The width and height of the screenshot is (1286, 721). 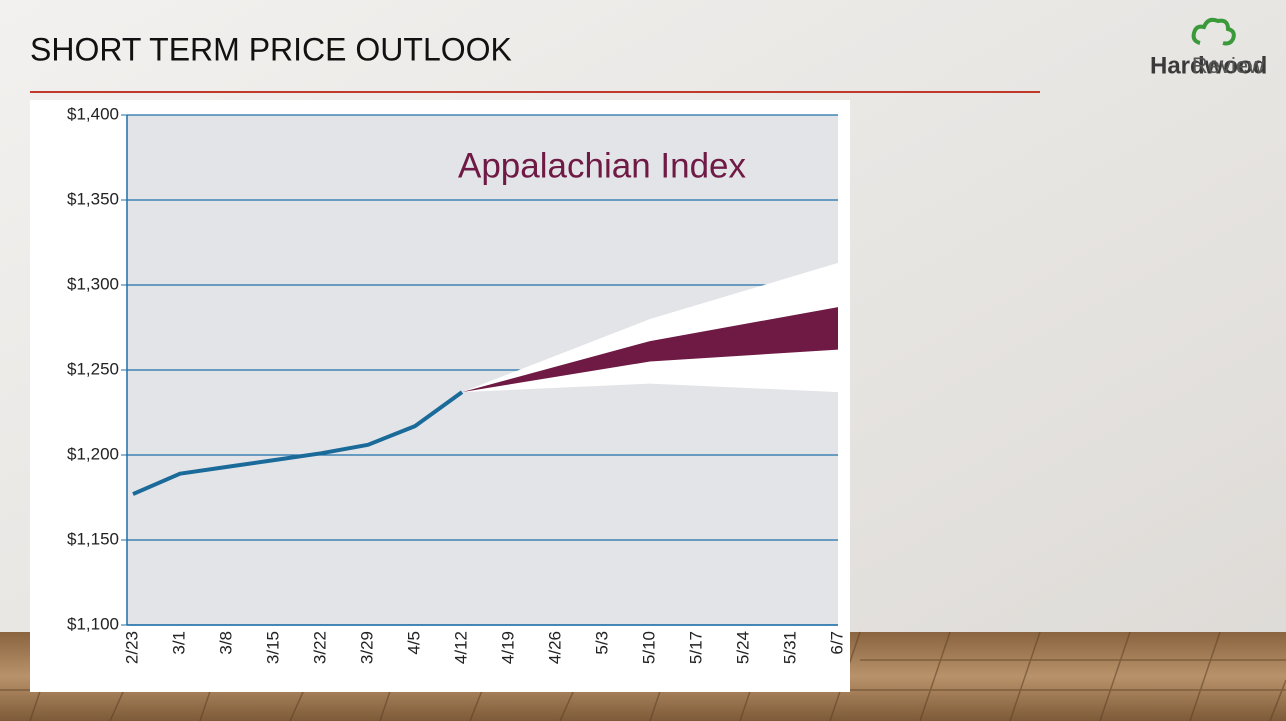 What do you see at coordinates (1228, 65) in the screenshot?
I see `logo-light: Review` at bounding box center [1228, 65].